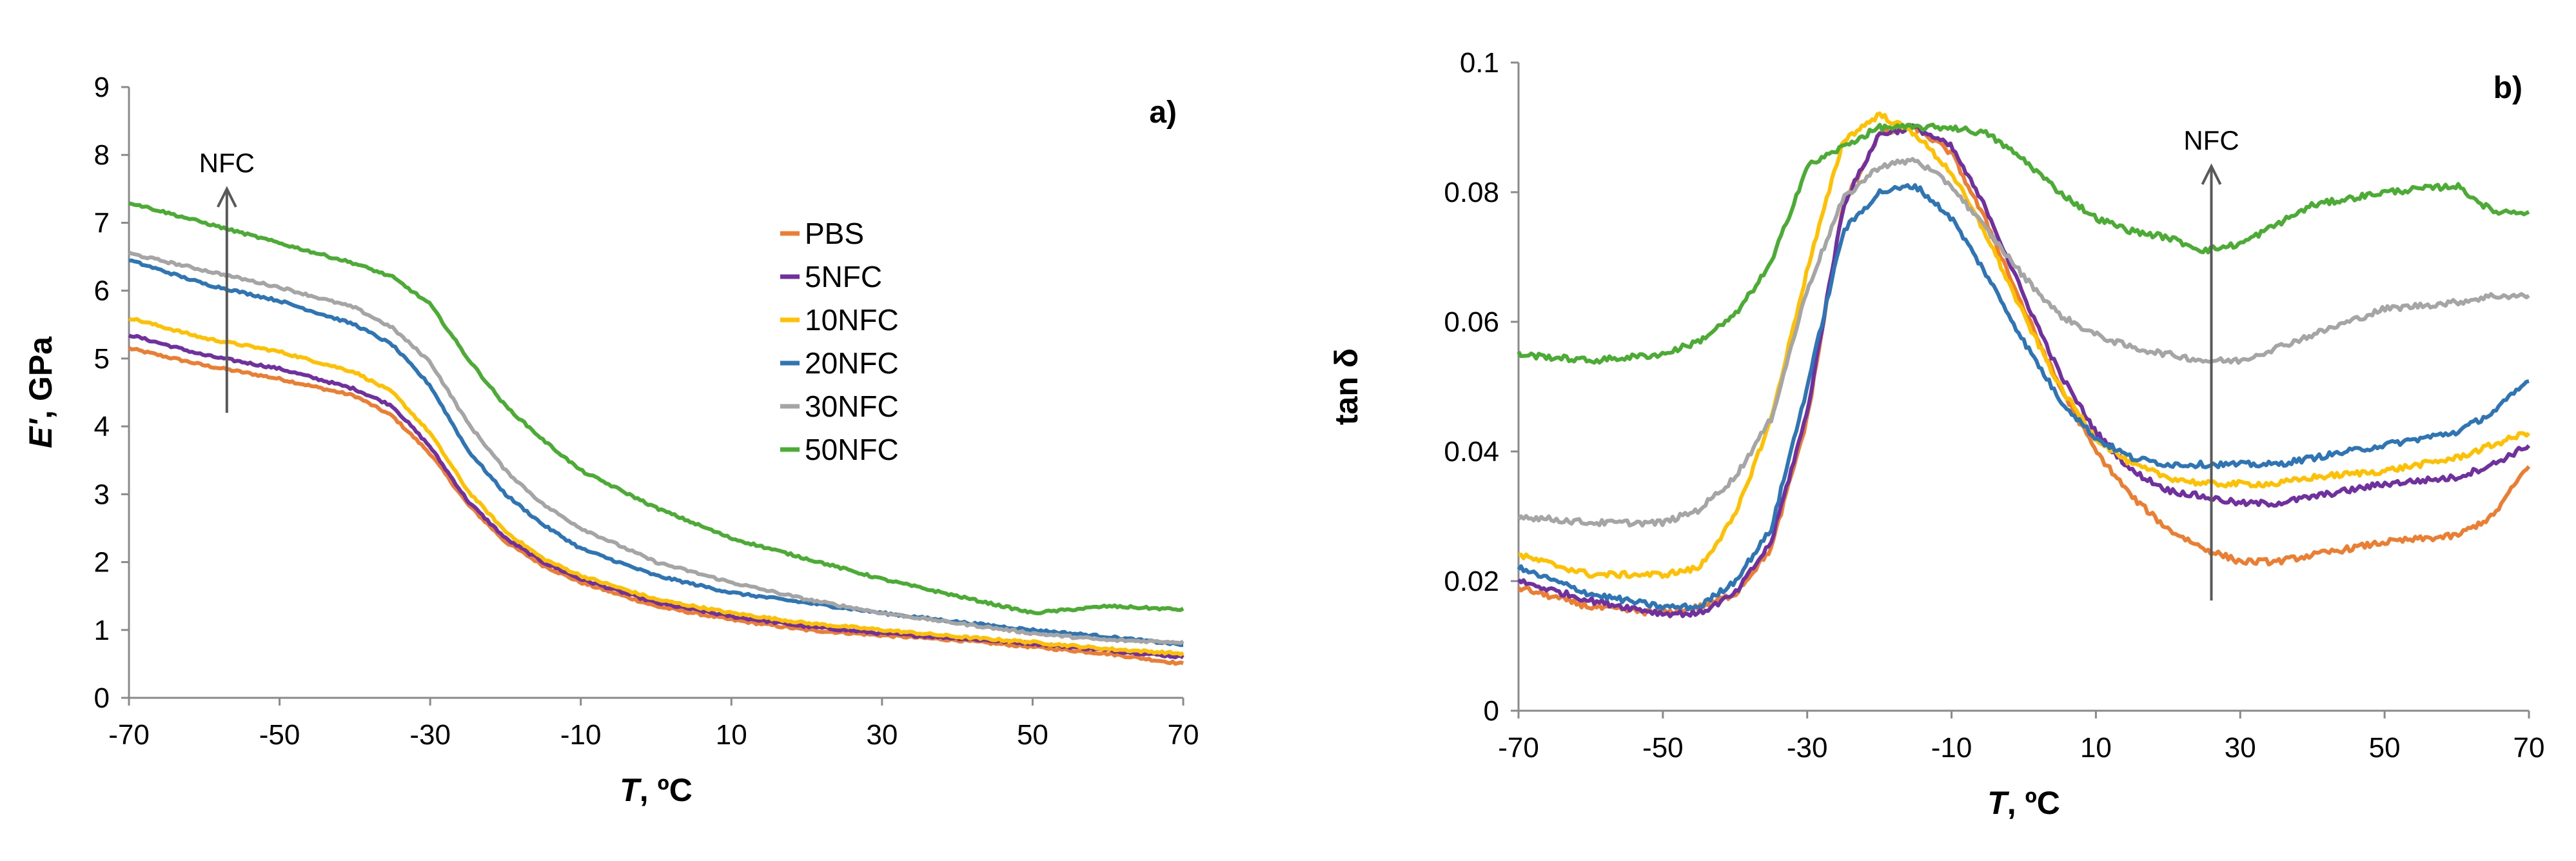 Image resolution: width=2576 pixels, height=861 pixels. I want to click on y-tick-label: 0.1, so click(1479, 63).